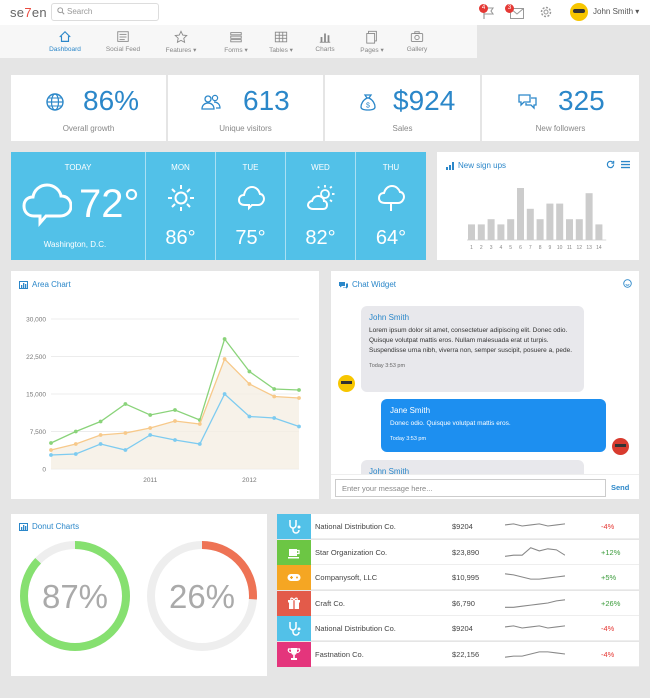 Image resolution: width=650 pixels, height=698 pixels. I want to click on logo: se7en, so click(28, 12).